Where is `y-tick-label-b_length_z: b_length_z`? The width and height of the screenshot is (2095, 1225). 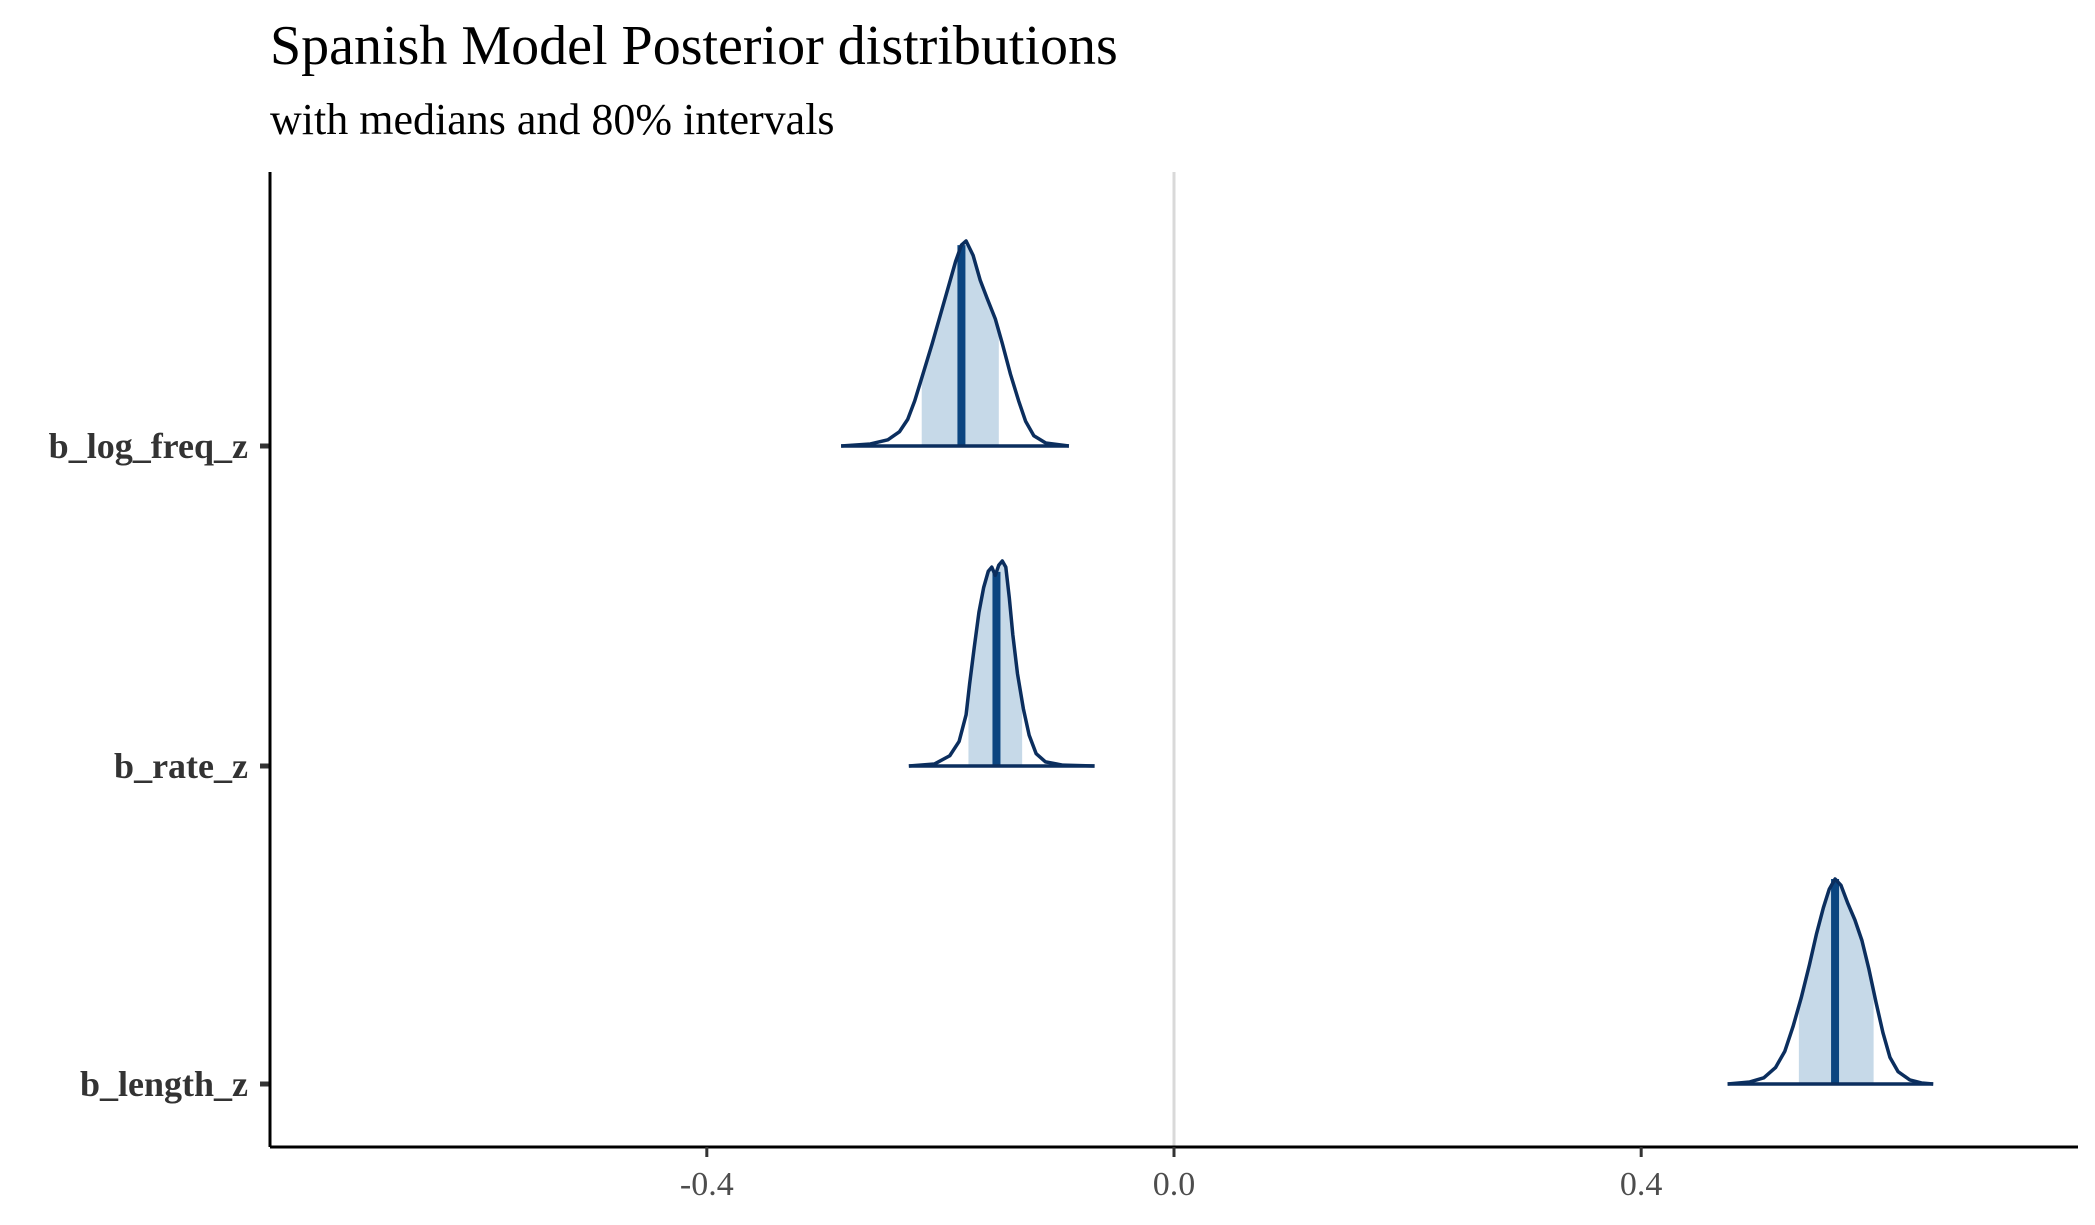
y-tick-label-b_length_z: b_length_z is located at coordinates (164, 1084).